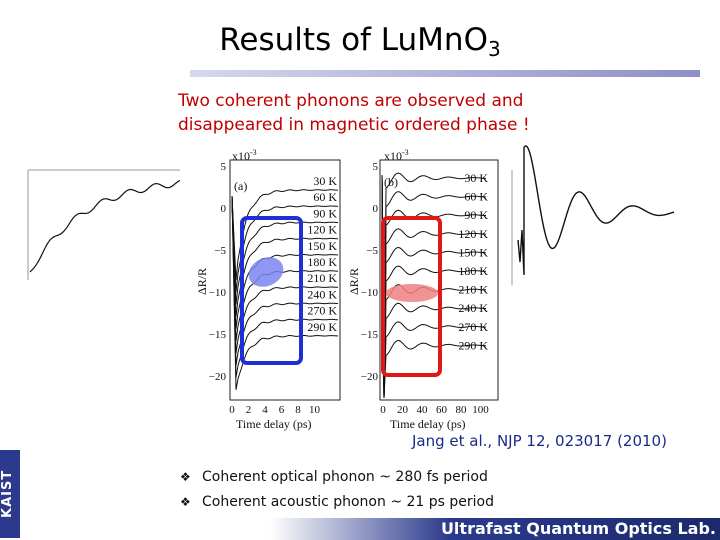 The height and width of the screenshot is (540, 720). What do you see at coordinates (354, 125) in the screenshot?
I see `intro-line-2: disappeared in magnetic ordered phase !` at bounding box center [354, 125].